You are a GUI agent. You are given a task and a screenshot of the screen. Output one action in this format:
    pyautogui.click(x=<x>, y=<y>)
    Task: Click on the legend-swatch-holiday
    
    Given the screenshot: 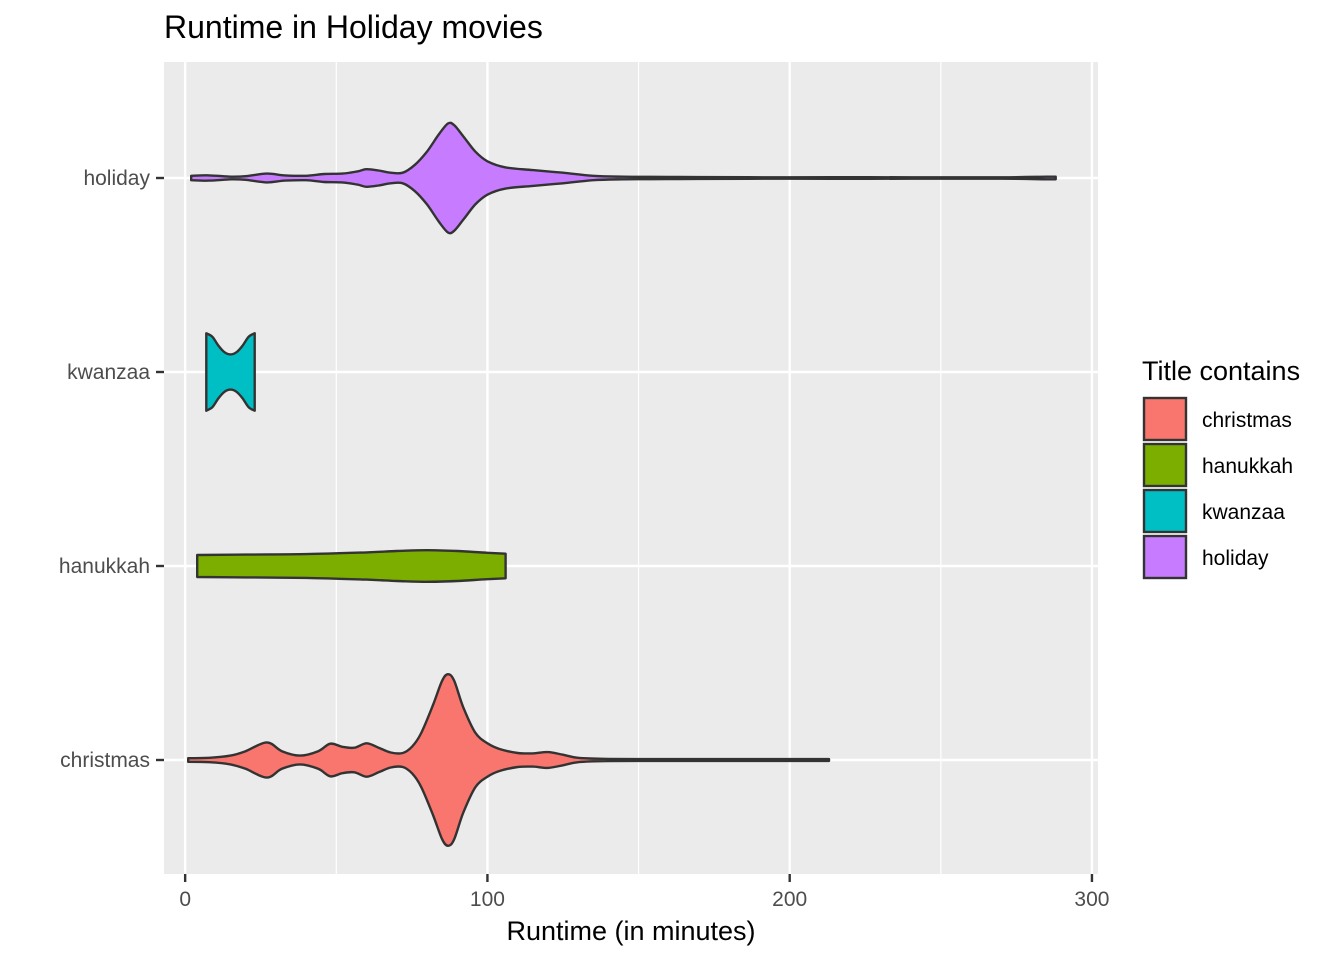 What is the action you would take?
    pyautogui.click(x=1165, y=557)
    